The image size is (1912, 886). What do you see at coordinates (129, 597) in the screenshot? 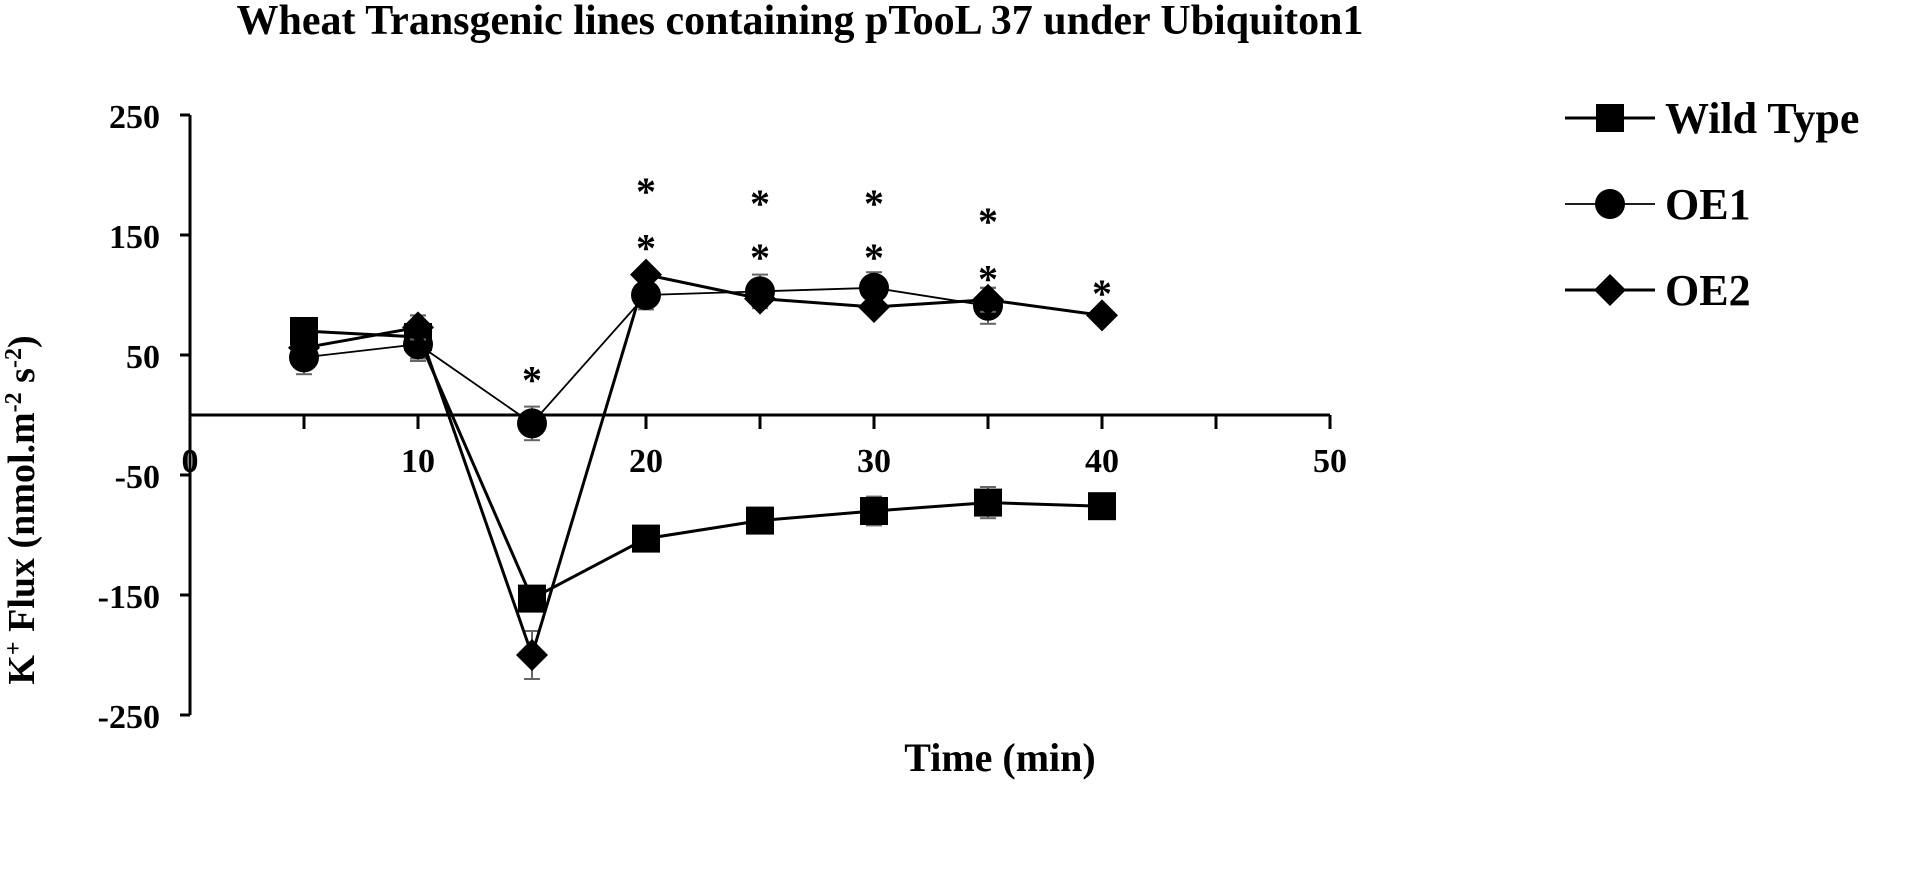
I see `y-tick-label: -150` at bounding box center [129, 597].